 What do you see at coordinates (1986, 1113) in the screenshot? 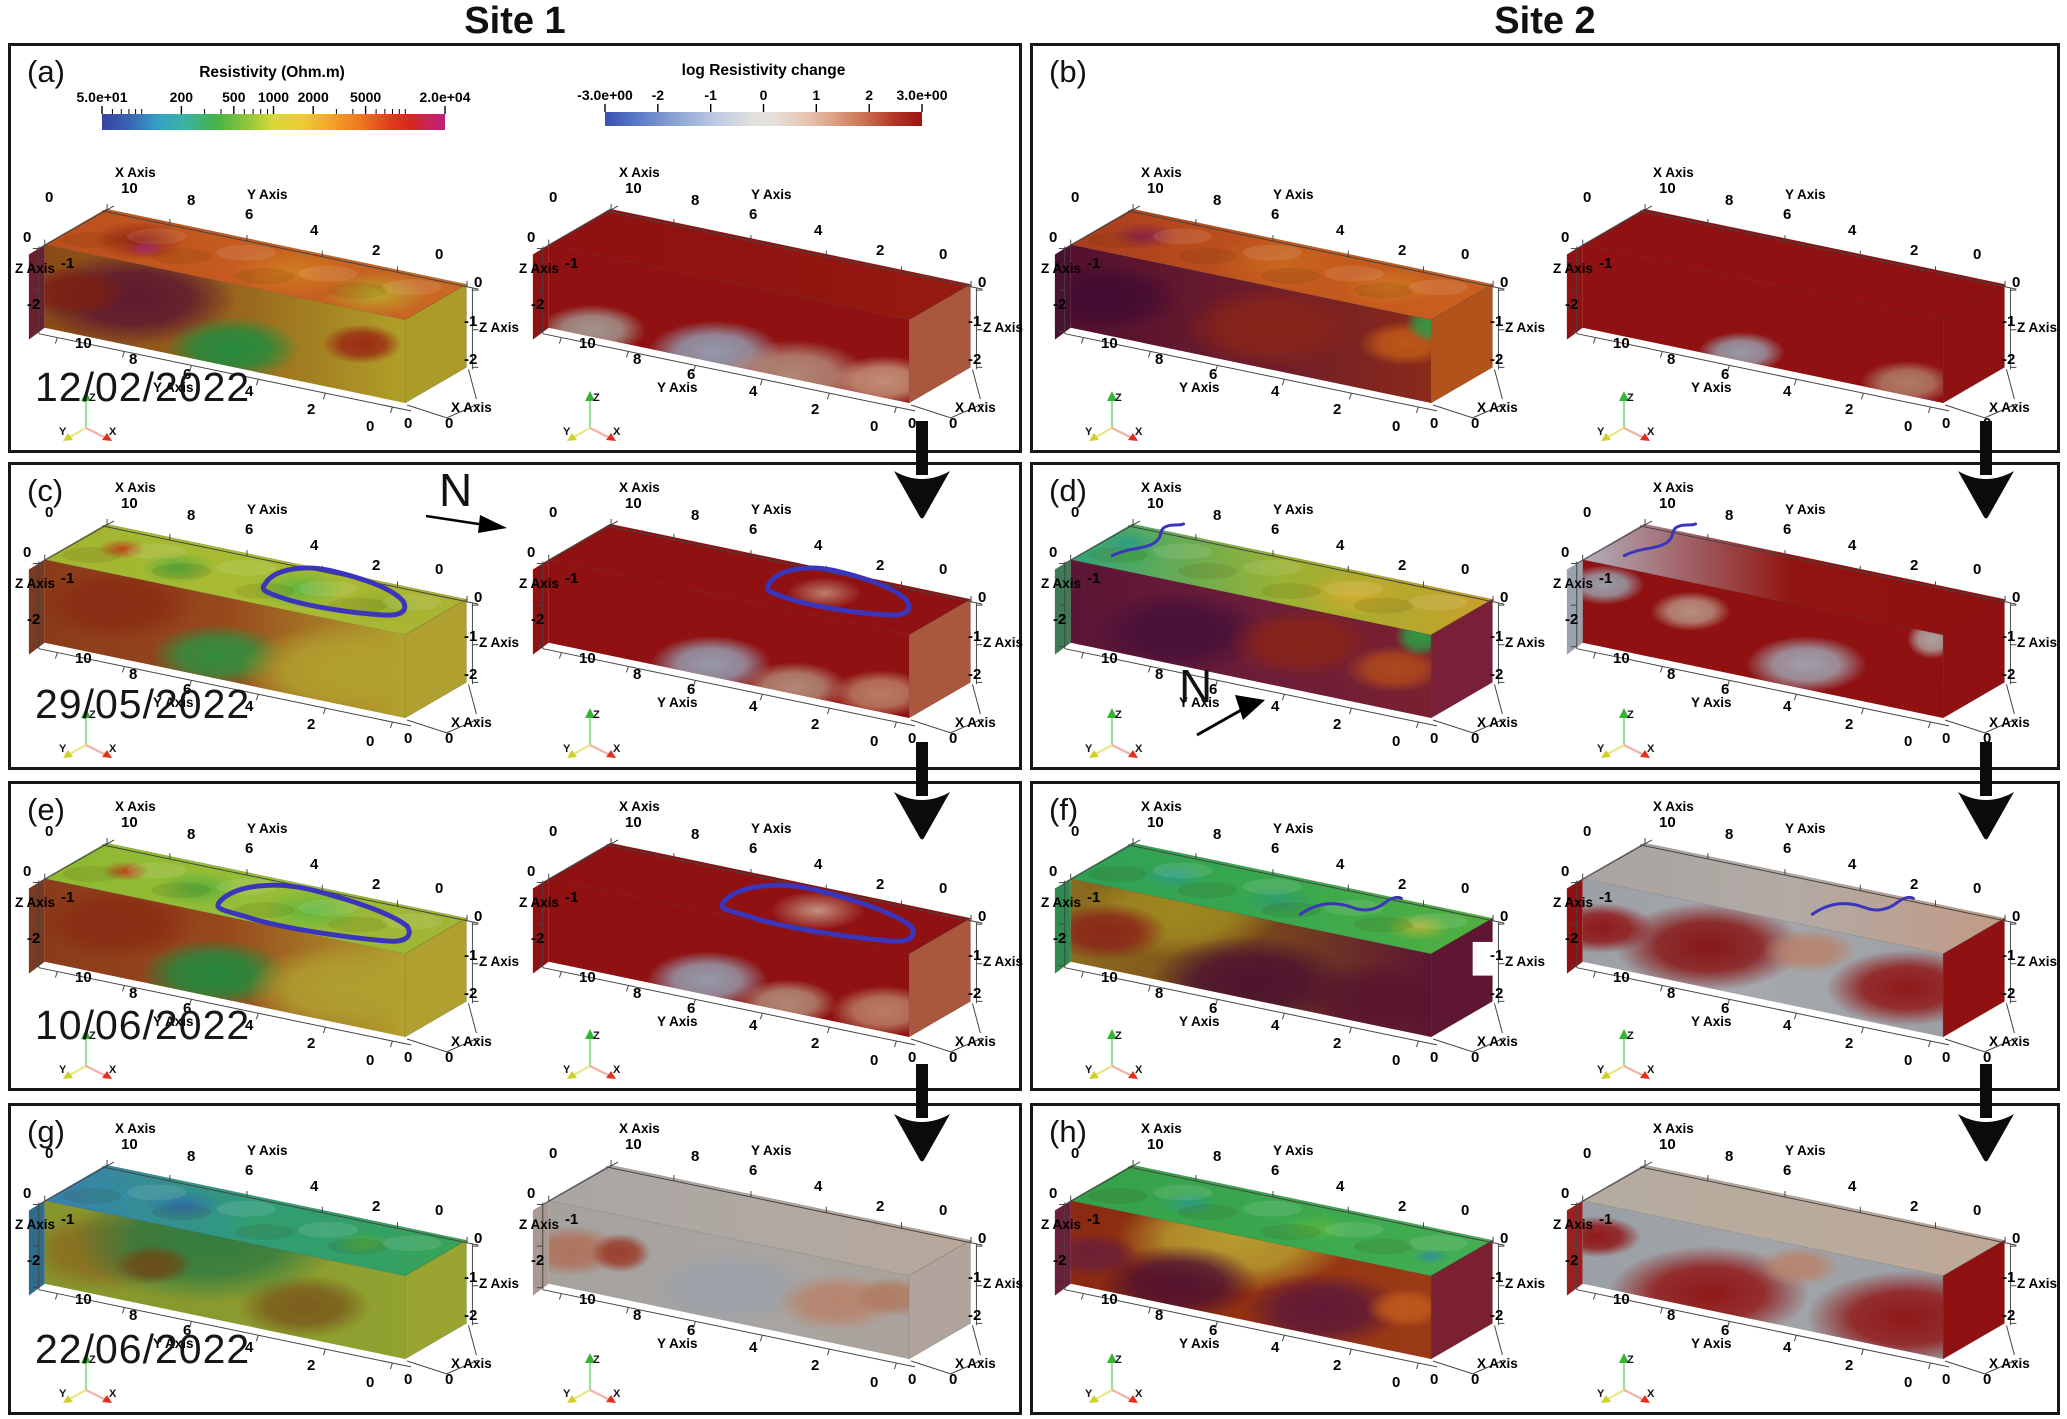
I see `flow-down-arrow` at bounding box center [1986, 1113].